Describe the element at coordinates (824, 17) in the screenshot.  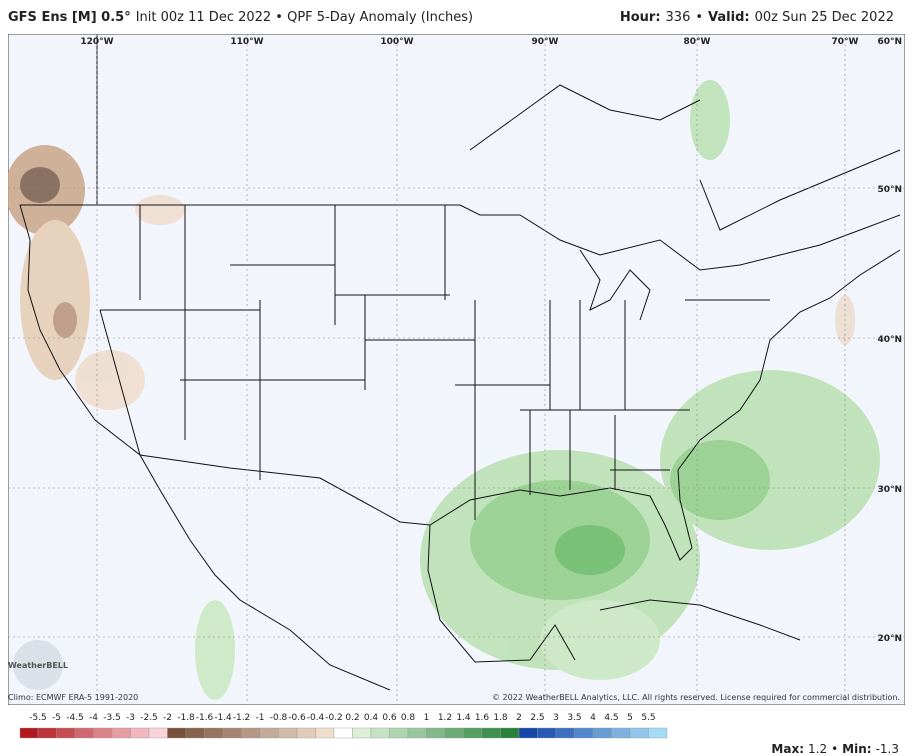
I see `valid: 00z Sun 25 Dec 2022` at that location.